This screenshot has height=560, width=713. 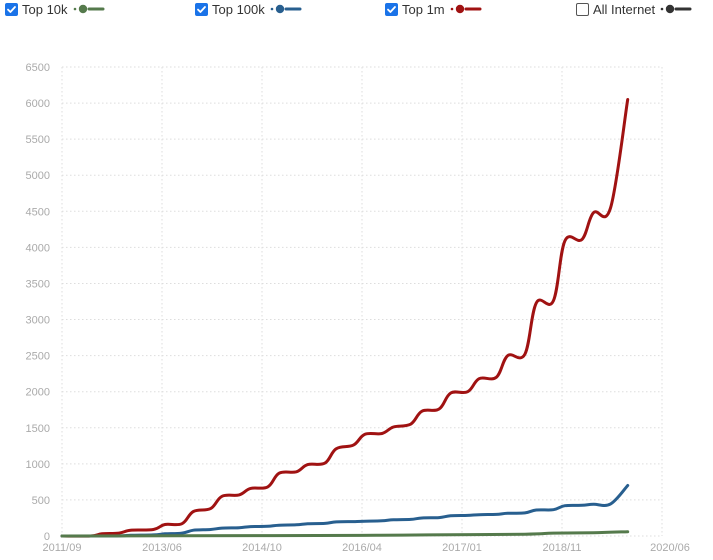 What do you see at coordinates (562, 548) in the screenshot?
I see `x-tick-label-2018-11: 2018/11` at bounding box center [562, 548].